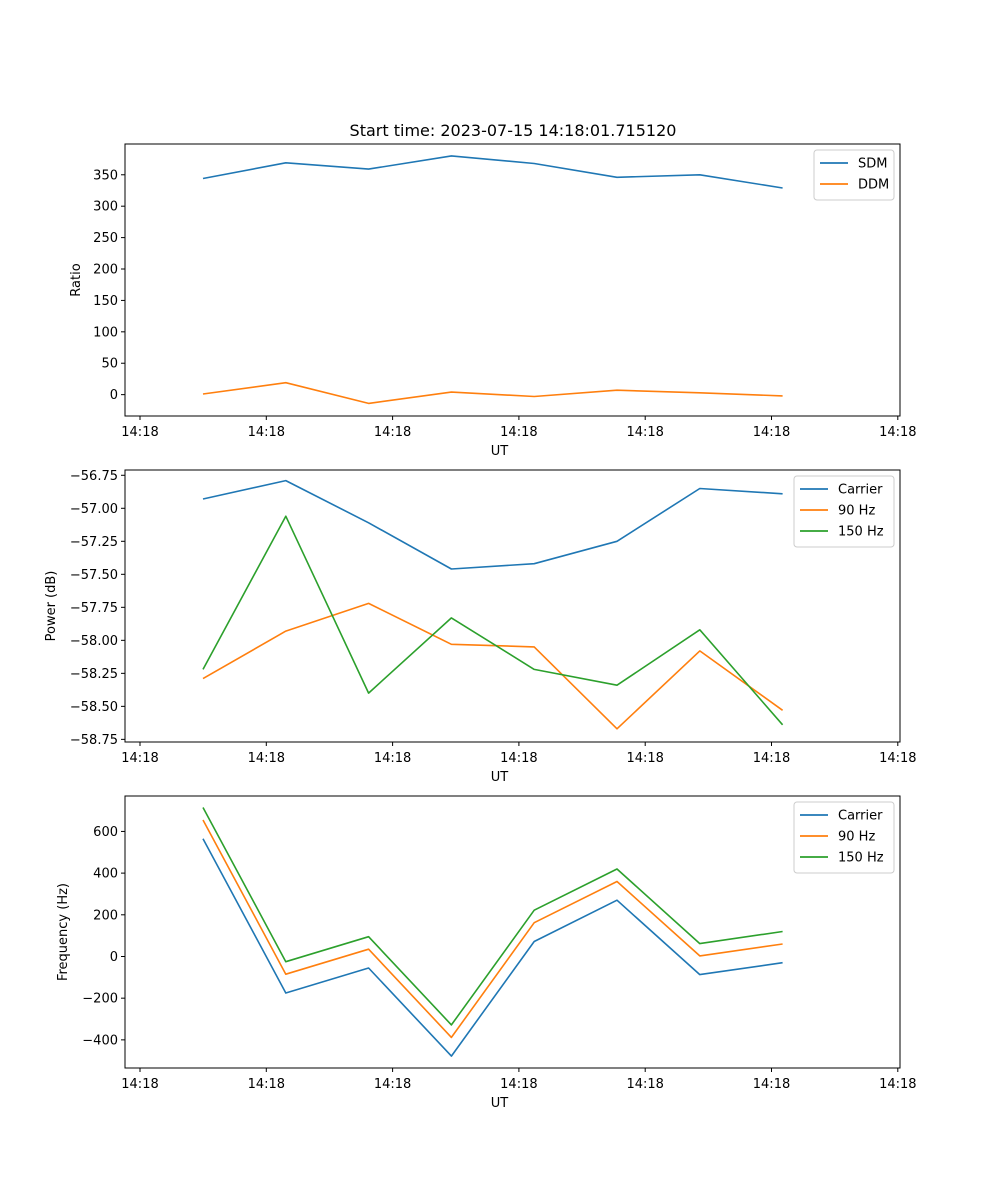 The height and width of the screenshot is (1200, 1000). What do you see at coordinates (493, 666) in the screenshot?
I see `series-line-power-90-hz` at bounding box center [493, 666].